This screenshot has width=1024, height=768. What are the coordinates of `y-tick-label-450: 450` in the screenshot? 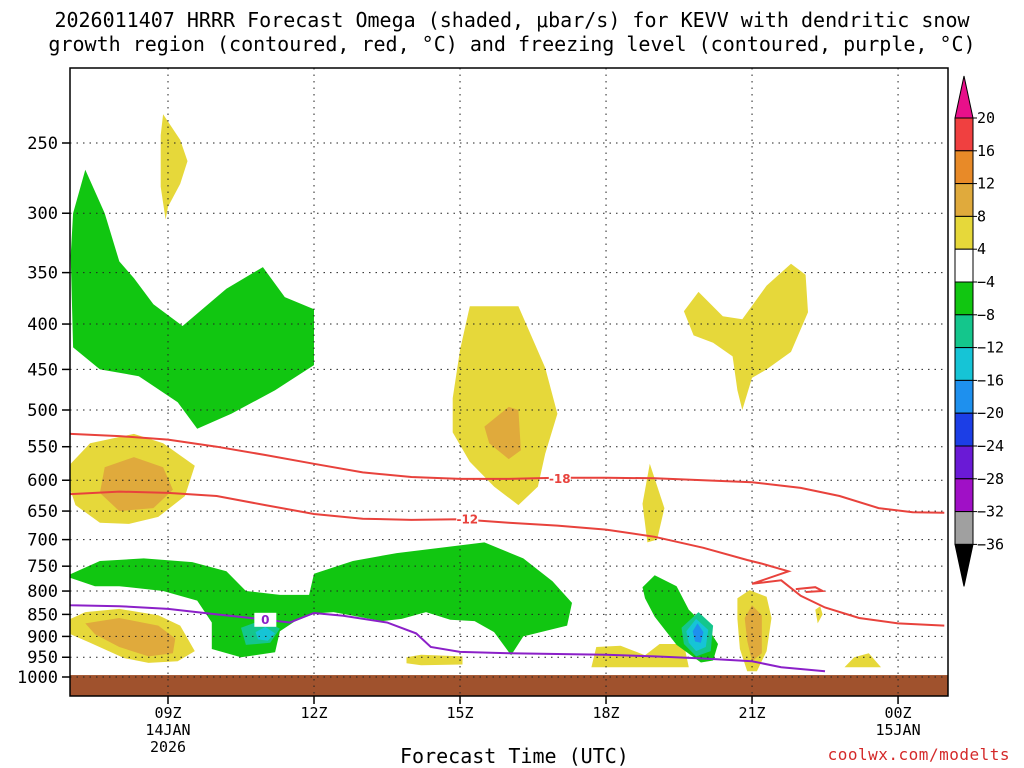 It's located at (42, 370).